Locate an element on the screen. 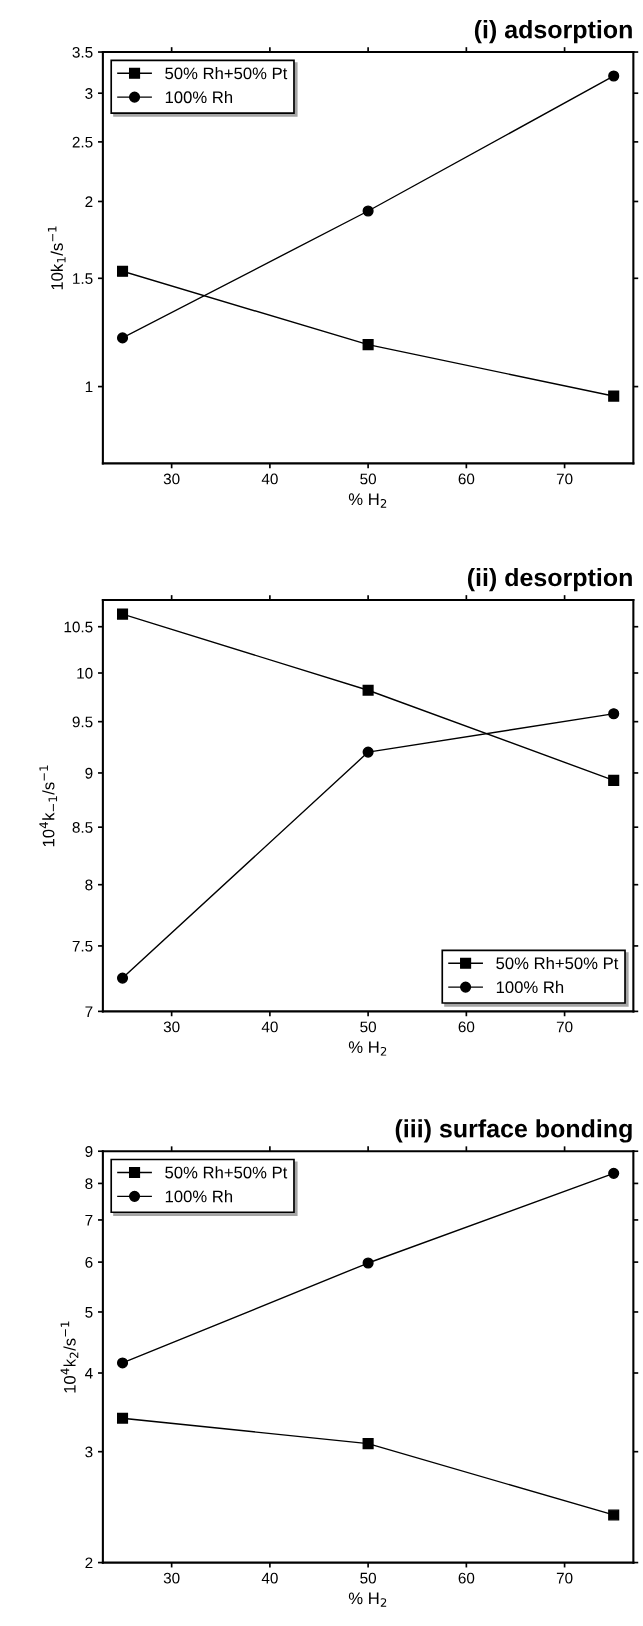 The height and width of the screenshot is (1626, 643). y-tick-label: 4 is located at coordinates (89, 1373).